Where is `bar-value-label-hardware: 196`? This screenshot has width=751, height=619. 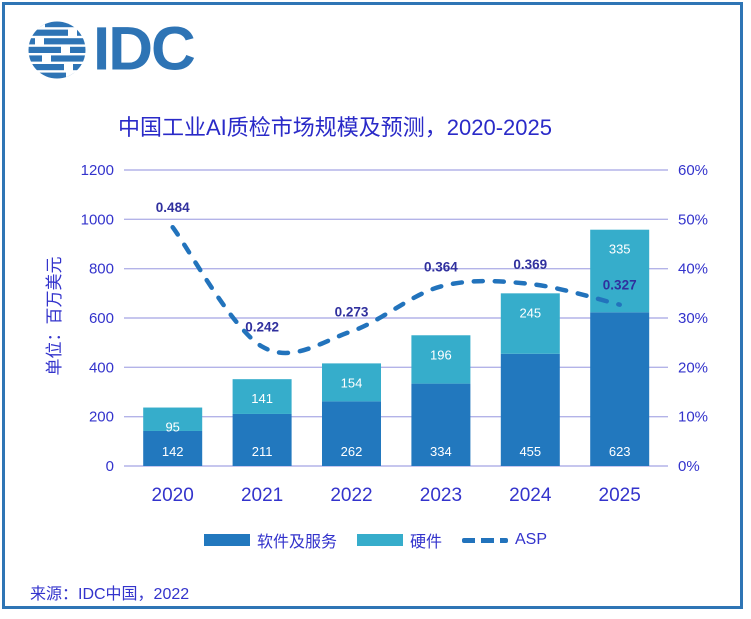
bar-value-label-hardware: 196 is located at coordinates (441, 354).